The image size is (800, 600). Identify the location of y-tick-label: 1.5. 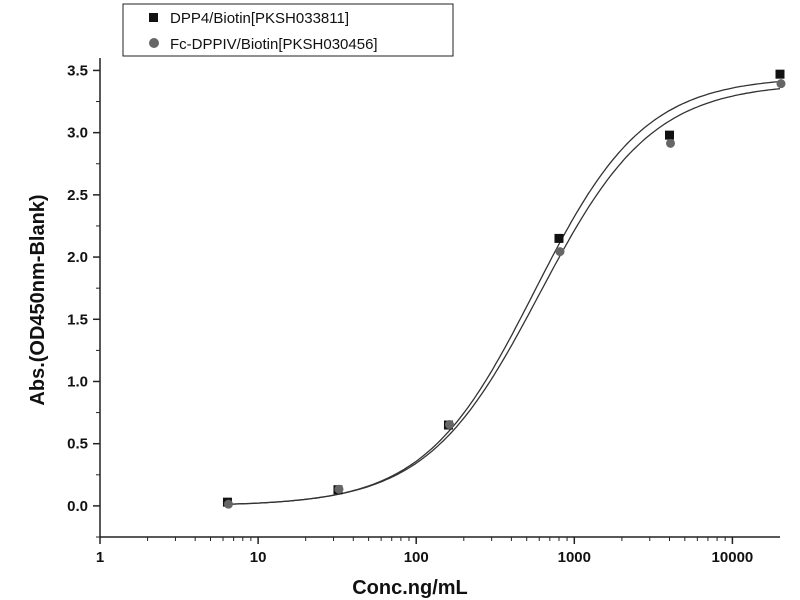
(77, 319).